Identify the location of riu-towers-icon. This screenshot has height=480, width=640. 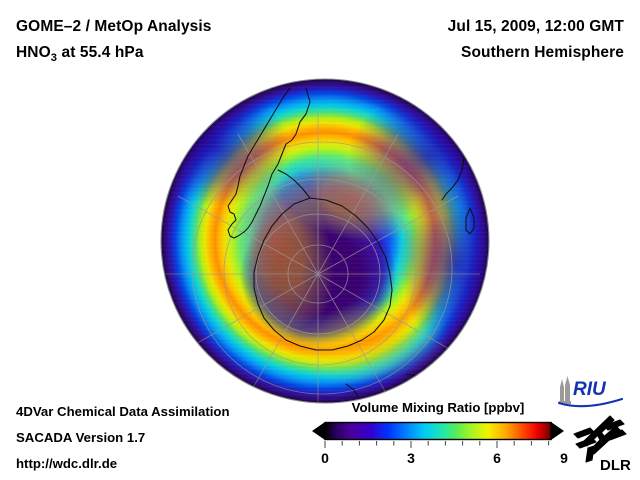
(565, 390).